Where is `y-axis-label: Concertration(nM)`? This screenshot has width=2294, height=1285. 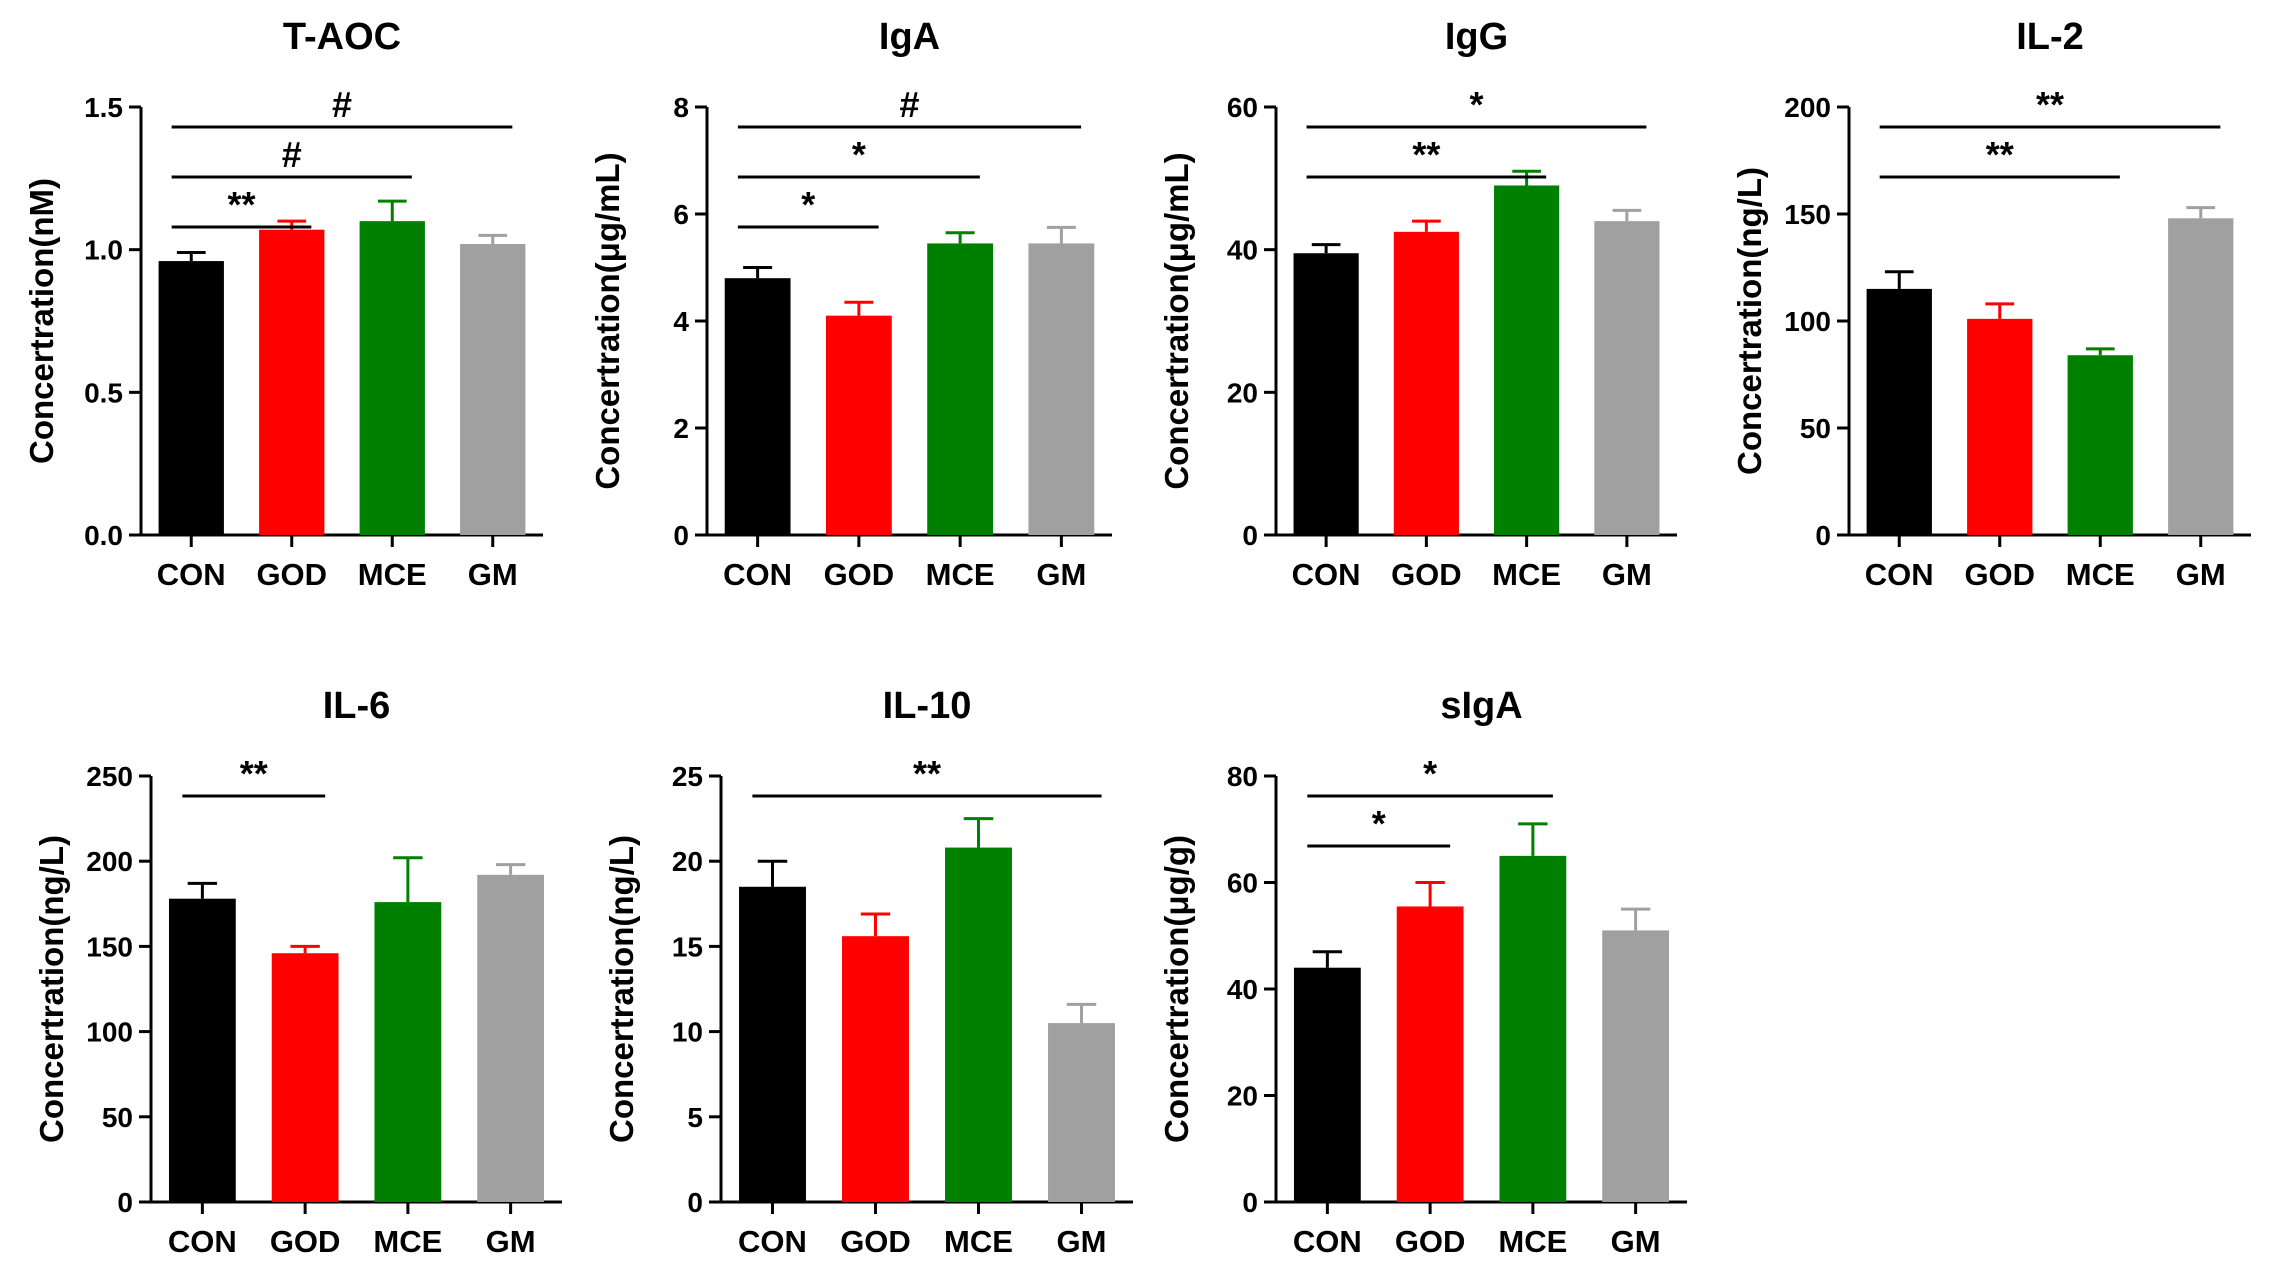
y-axis-label: Concertration(nM) is located at coordinates (41, 321).